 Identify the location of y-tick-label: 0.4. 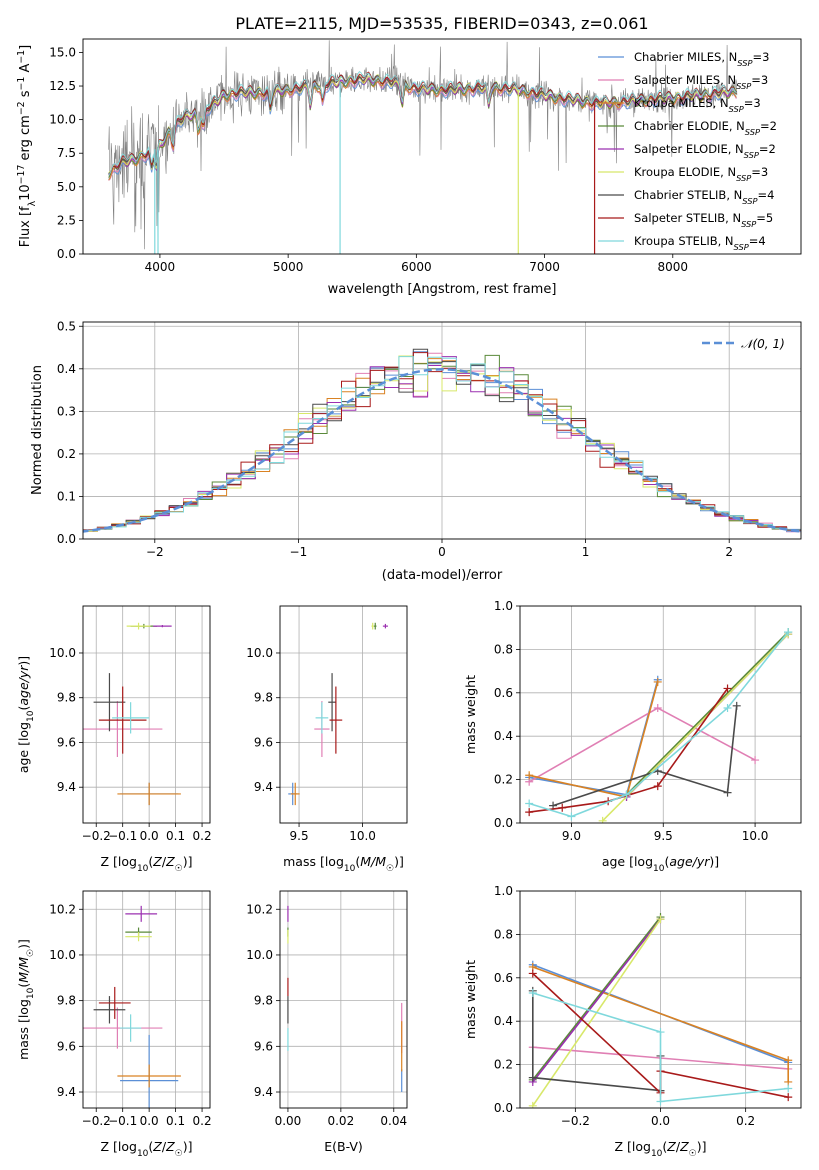
(503, 1021).